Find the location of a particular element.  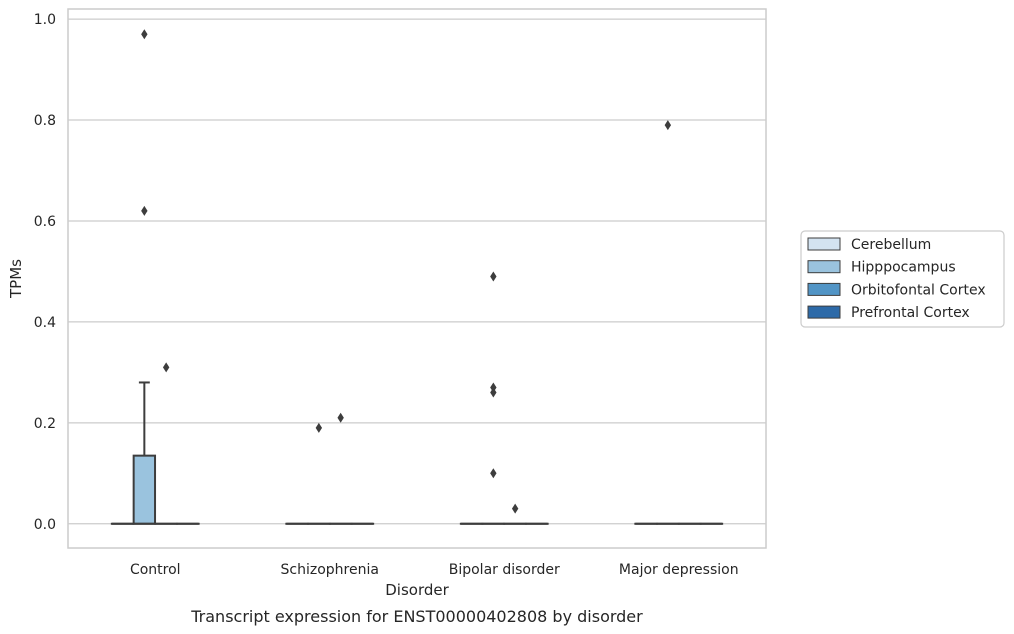

legend-label: Prefrontal Cortex is located at coordinates (910, 313).